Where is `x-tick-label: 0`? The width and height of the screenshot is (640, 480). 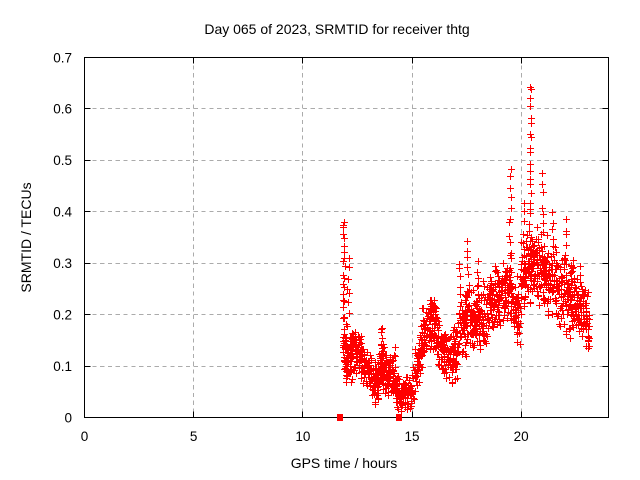
x-tick-label: 0 is located at coordinates (85, 436).